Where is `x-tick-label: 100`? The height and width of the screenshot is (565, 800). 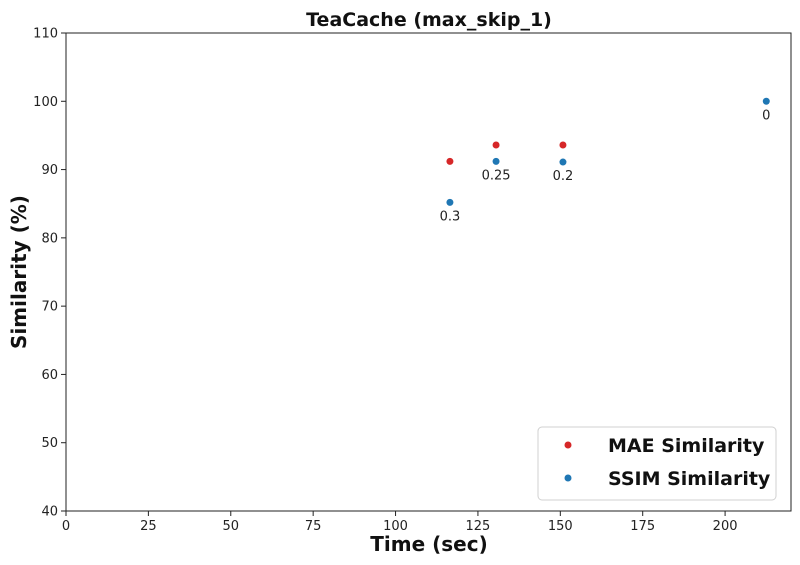
x-tick-label: 100 is located at coordinates (395, 526).